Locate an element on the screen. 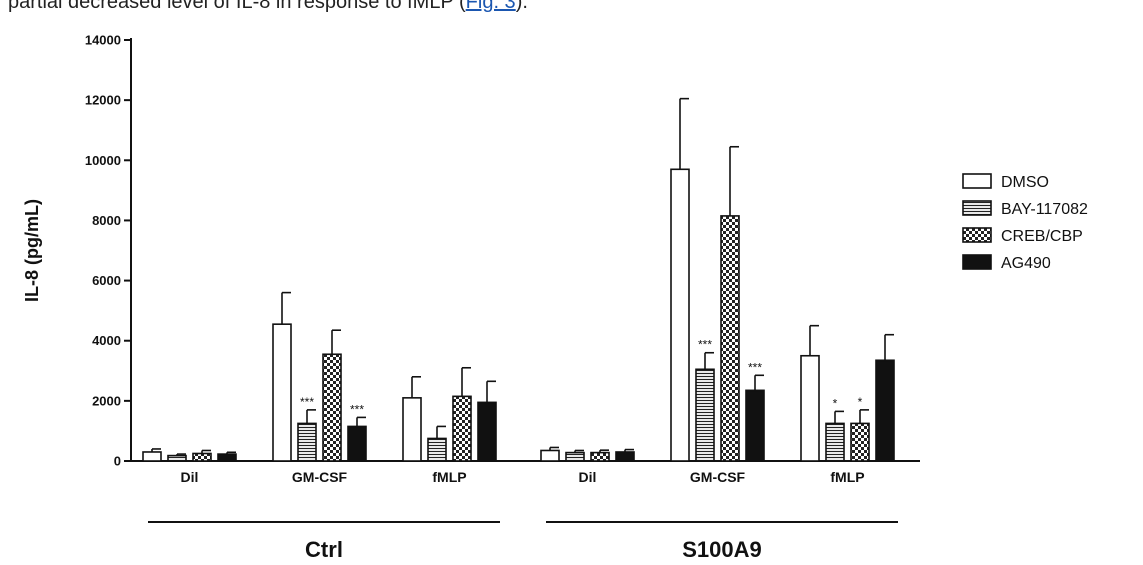  legend-label: CREB/CBP is located at coordinates (1042, 236).